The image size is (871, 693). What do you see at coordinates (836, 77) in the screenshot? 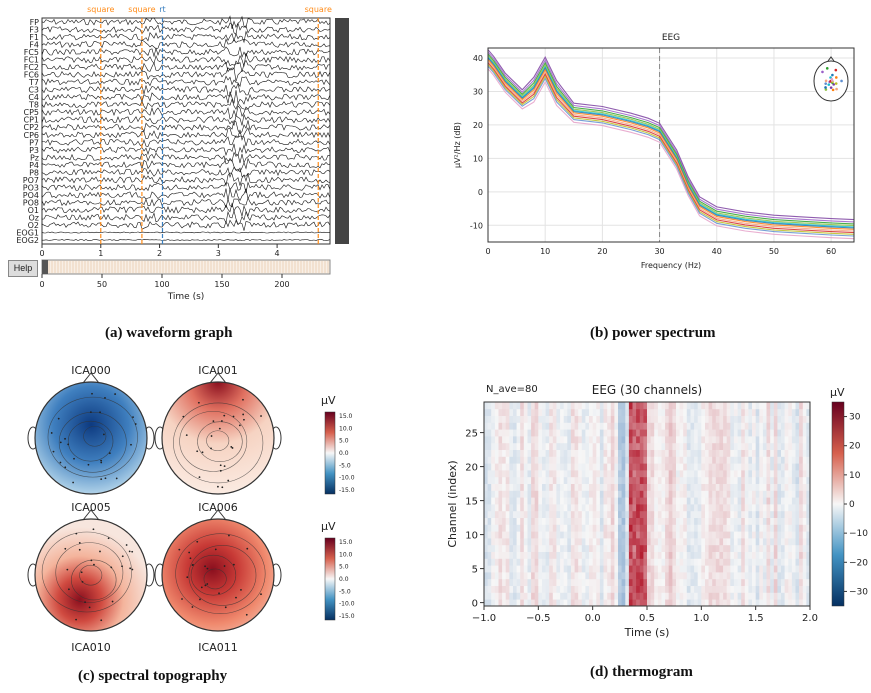
I see `sensor-dot` at bounding box center [836, 77].